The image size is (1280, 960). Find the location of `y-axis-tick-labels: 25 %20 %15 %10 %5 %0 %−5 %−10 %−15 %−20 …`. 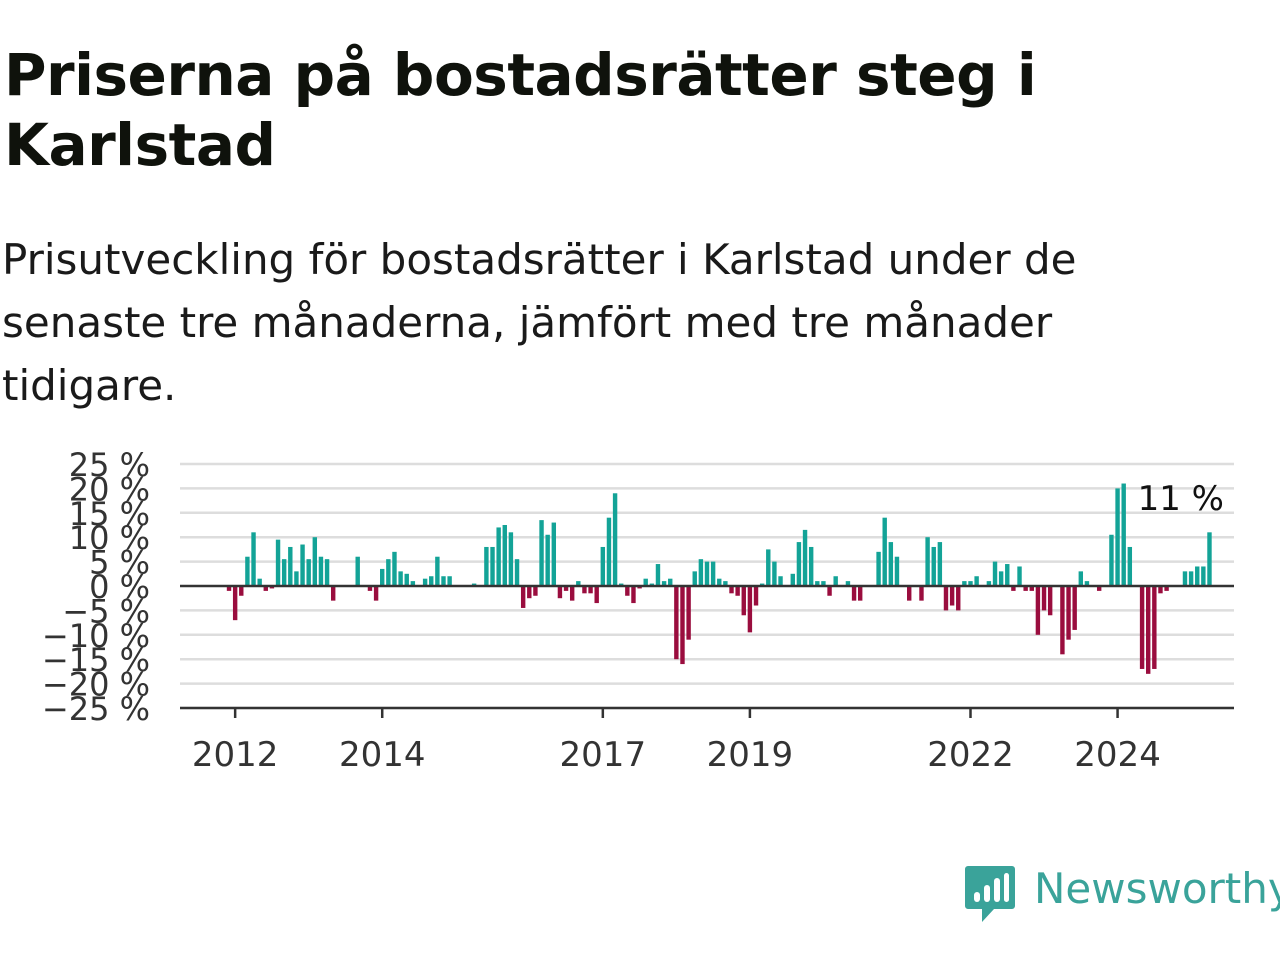

y-axis-tick-labels: 25 %20 %15 %10 %5 %0 %−5 %−10 %−15 %−20 … is located at coordinates (96, 587).